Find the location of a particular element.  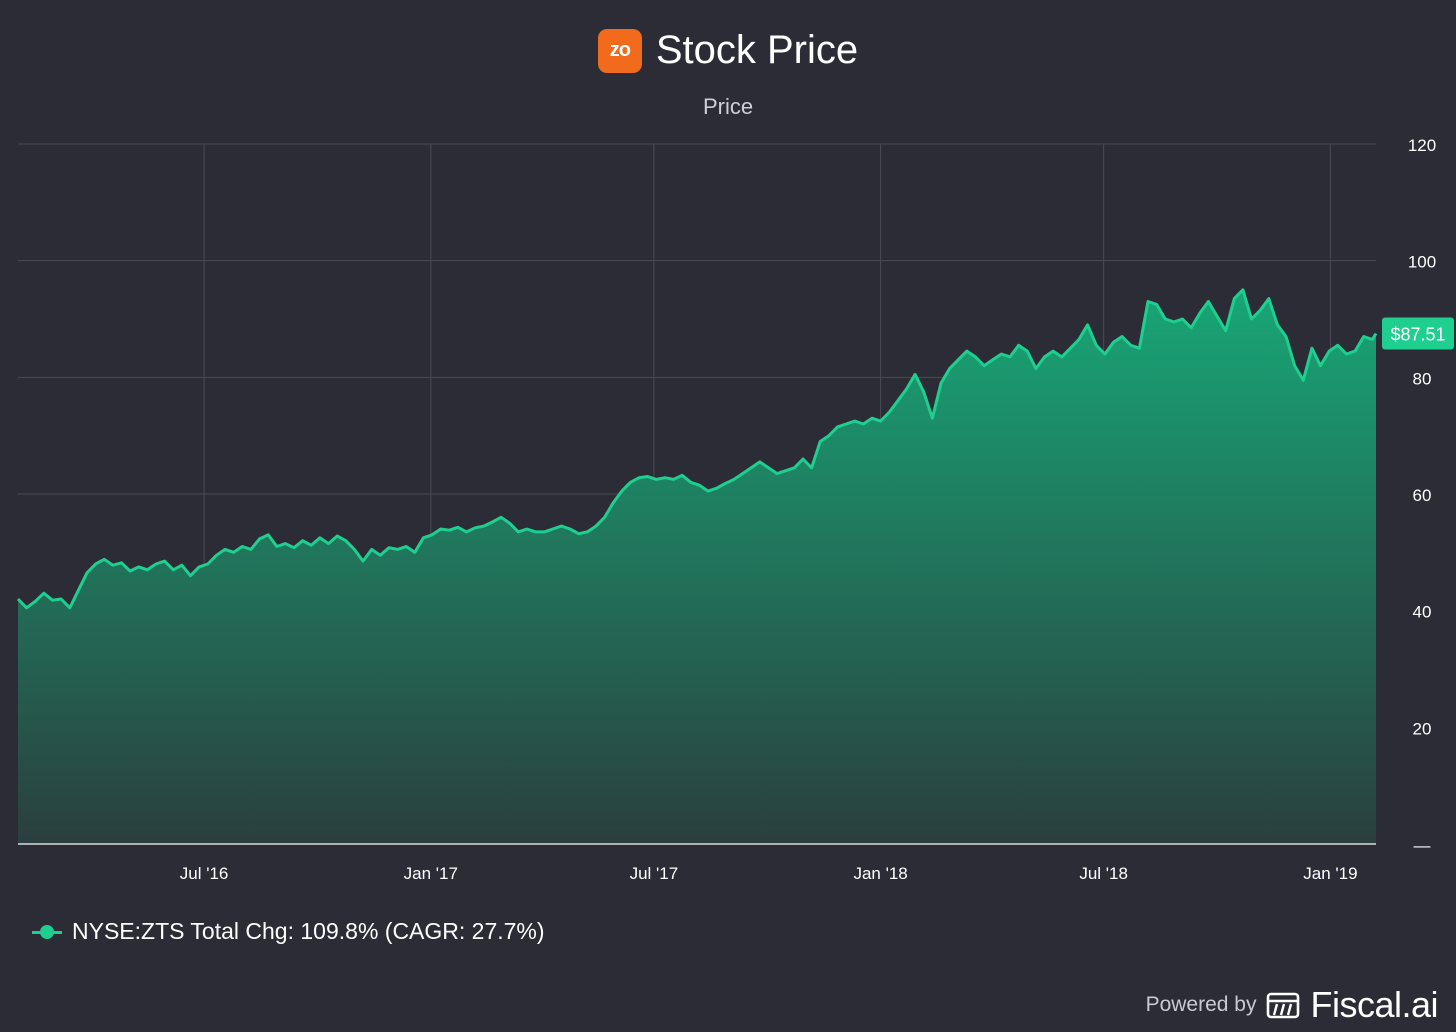

last-value-badge: $87.51 is located at coordinates (1418, 333).